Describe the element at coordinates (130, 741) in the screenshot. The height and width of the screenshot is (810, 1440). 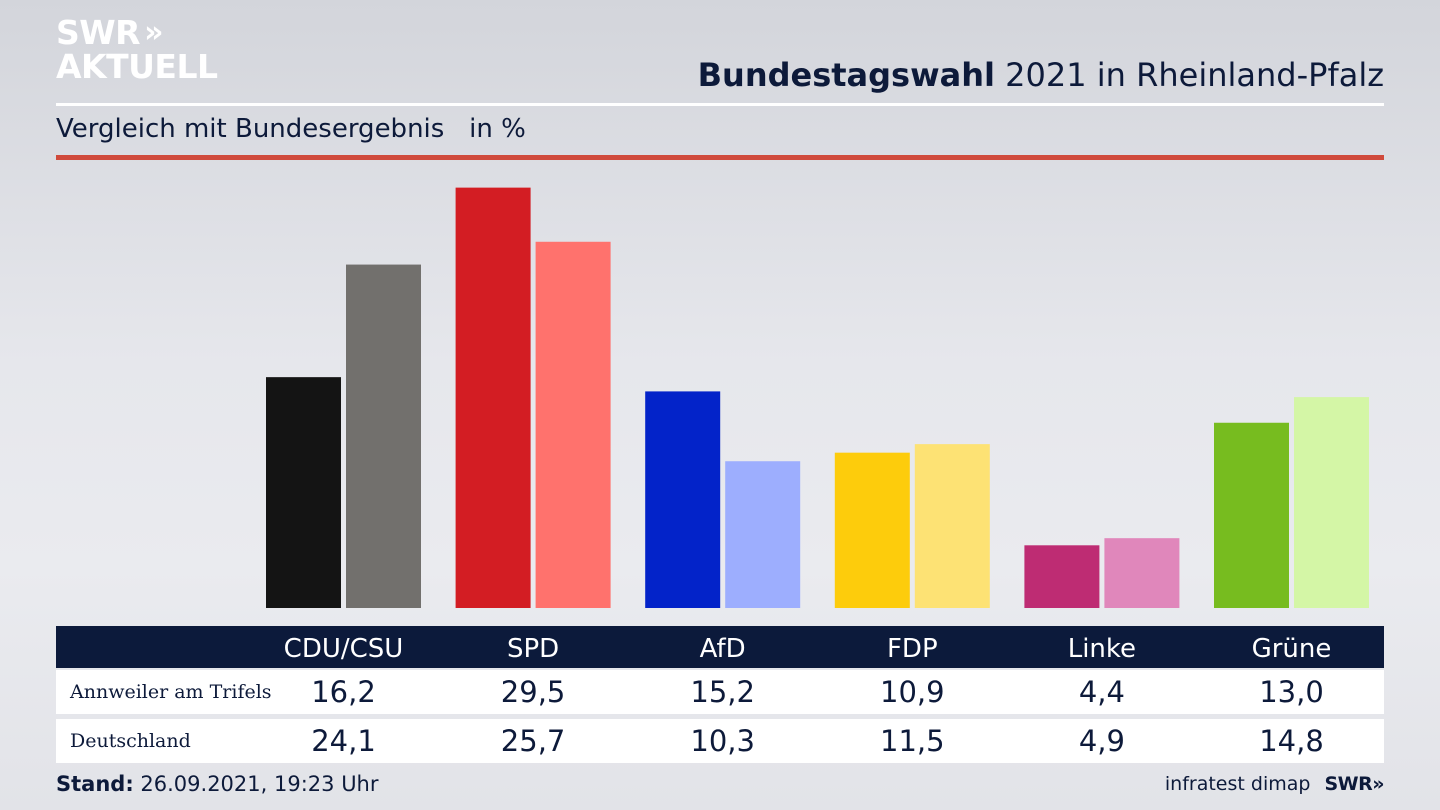
I see `row-label: Deutschland` at that location.